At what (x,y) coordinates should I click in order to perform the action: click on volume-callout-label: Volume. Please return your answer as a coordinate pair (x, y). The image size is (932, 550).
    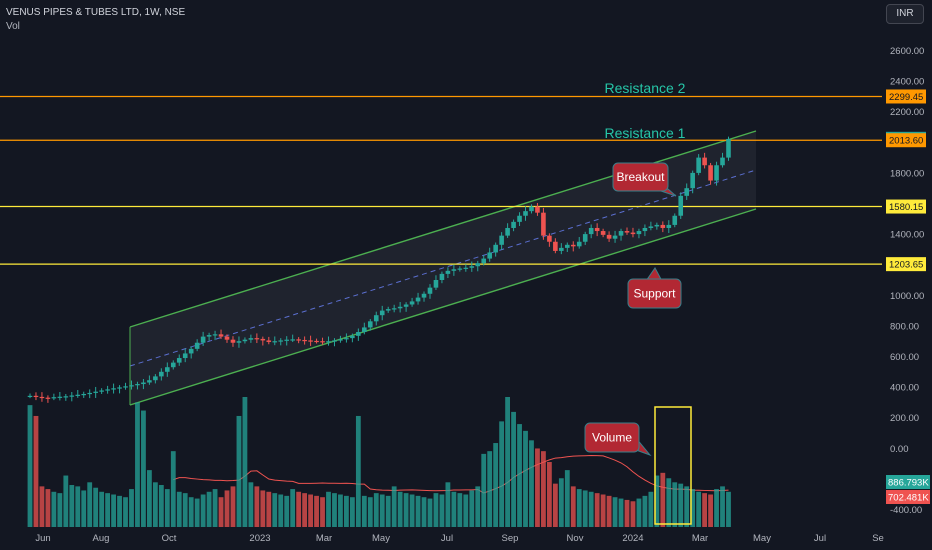
    Looking at the image, I should click on (612, 438).